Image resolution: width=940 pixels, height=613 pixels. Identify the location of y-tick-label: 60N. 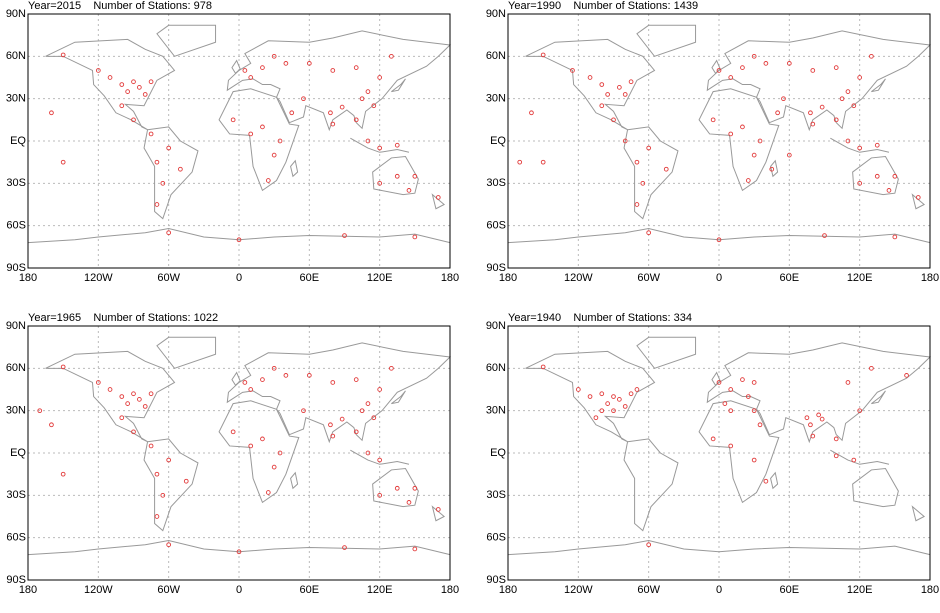
(496, 56).